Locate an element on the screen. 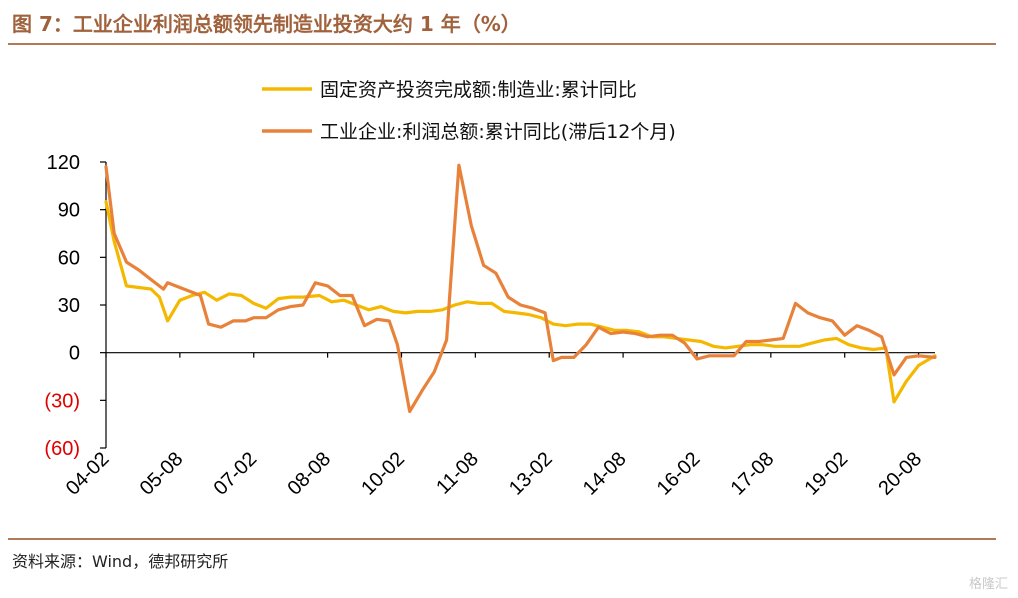 Image resolution: width=1018 pixels, height=598 pixels. y-tick-label: 90 is located at coordinates (69, 211).